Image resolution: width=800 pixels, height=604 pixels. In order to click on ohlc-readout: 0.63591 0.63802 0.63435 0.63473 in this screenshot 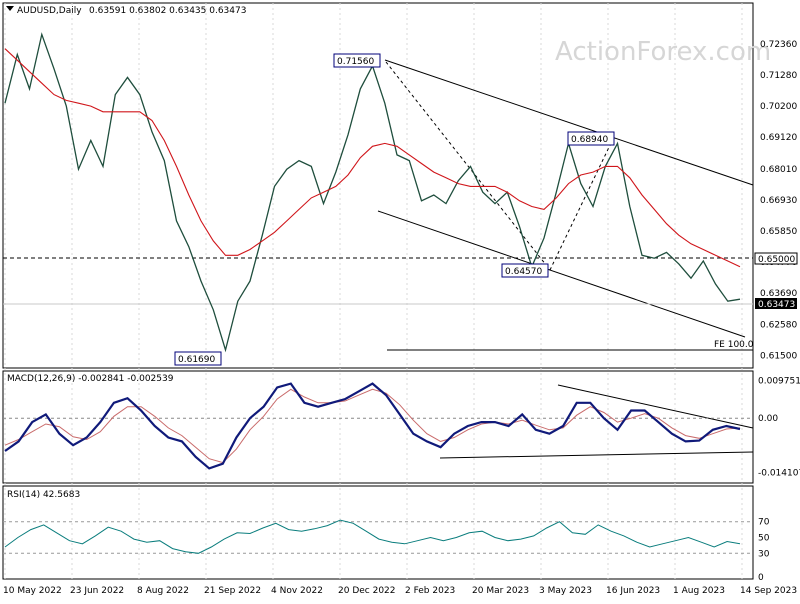, I will do `click(167, 11)`.